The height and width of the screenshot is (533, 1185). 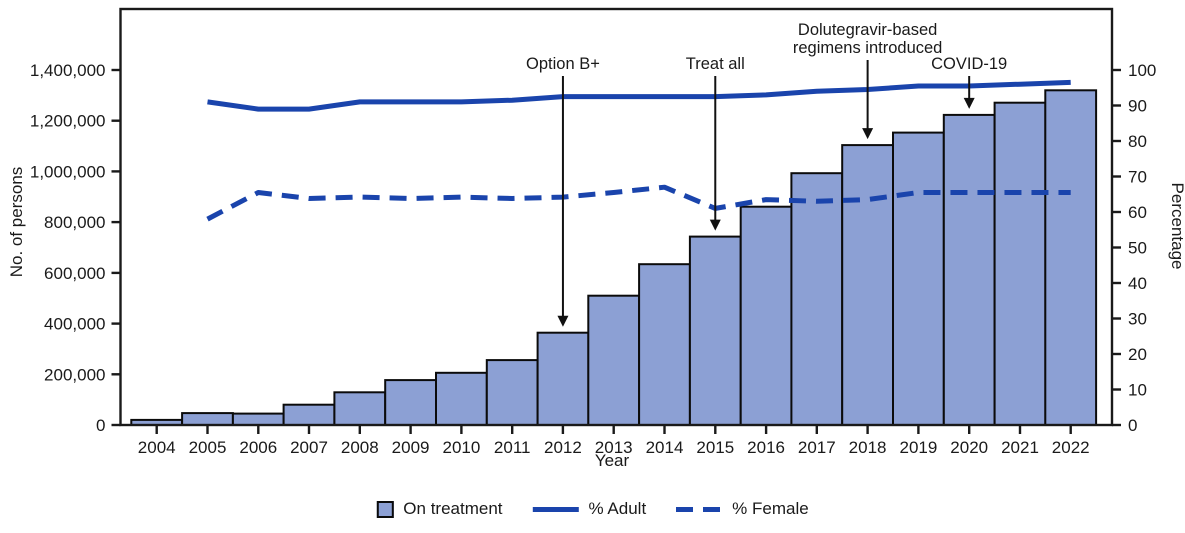 What do you see at coordinates (817, 447) in the screenshot?
I see `x-tick-label: 2017` at bounding box center [817, 447].